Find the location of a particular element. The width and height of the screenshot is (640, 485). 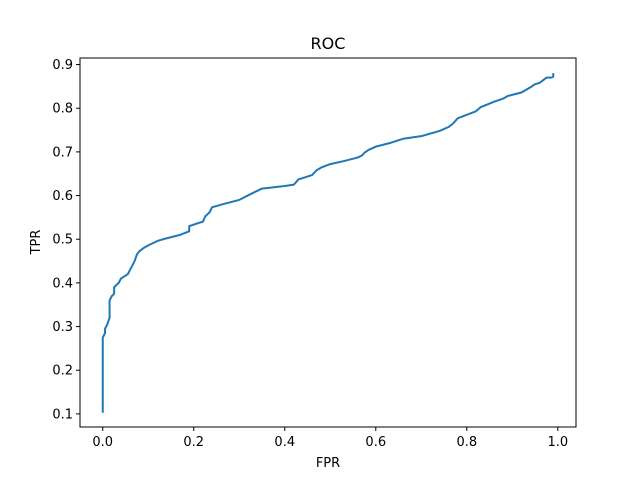

y-tick-label: 0.5 is located at coordinates (62, 240).